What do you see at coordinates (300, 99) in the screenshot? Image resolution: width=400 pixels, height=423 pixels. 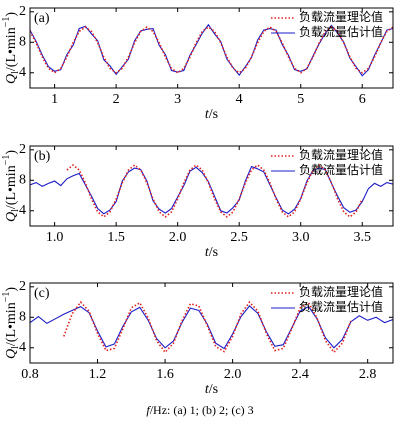 I see `x-tick-label: 5` at bounding box center [300, 99].